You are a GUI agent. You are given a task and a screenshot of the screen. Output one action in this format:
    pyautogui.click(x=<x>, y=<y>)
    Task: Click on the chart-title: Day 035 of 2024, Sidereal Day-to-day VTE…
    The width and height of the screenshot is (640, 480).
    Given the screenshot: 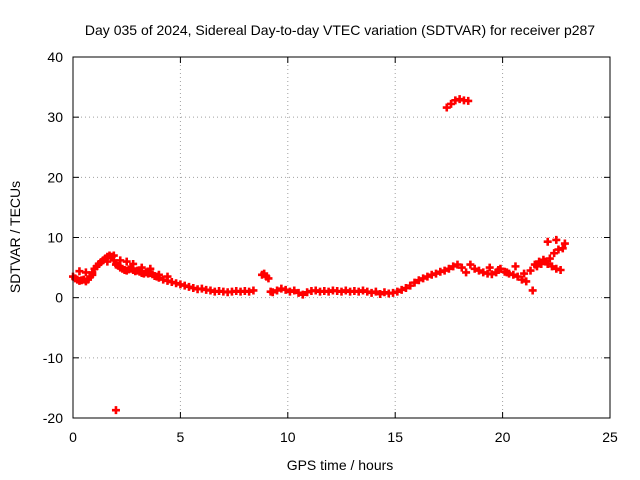 What is the action you would take?
    pyautogui.click(x=340, y=30)
    